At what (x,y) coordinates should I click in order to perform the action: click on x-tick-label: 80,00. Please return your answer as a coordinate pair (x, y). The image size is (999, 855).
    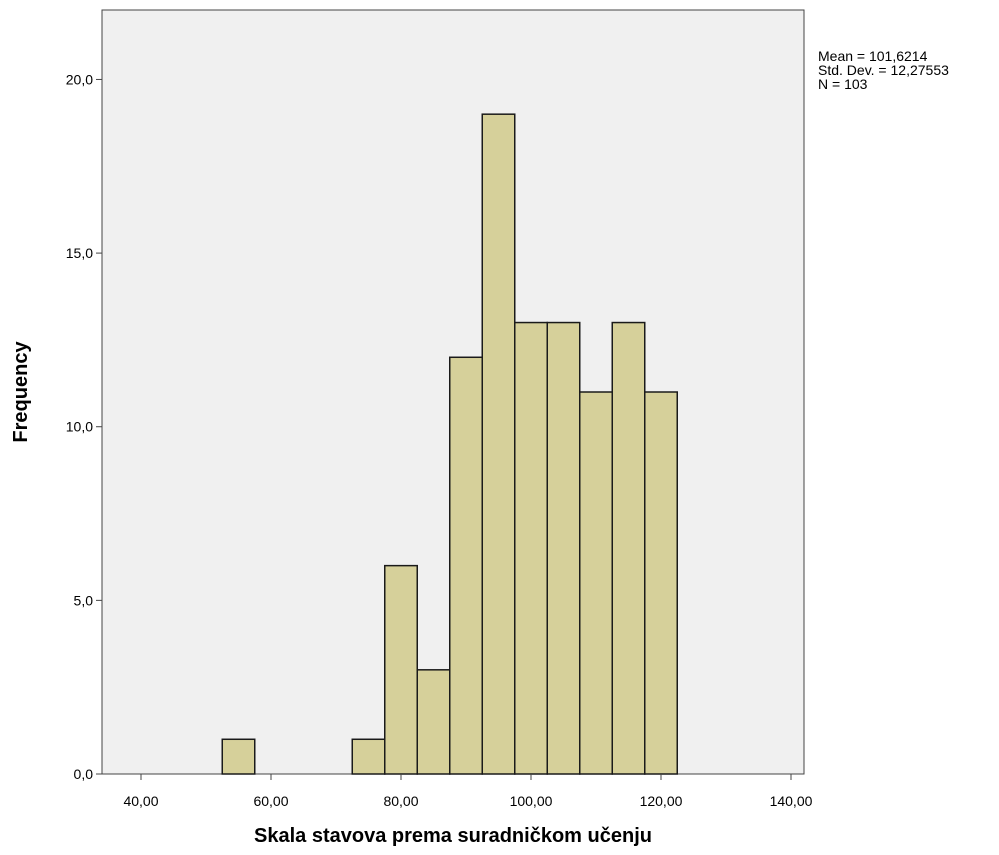
    Looking at the image, I should click on (400, 801).